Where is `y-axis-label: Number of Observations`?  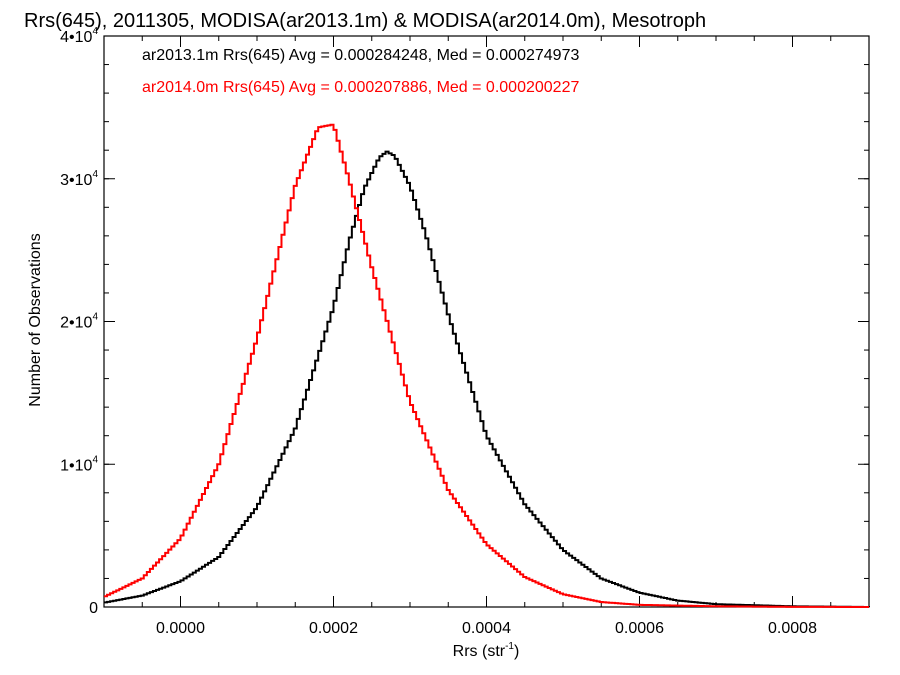 y-axis-label: Number of Observations is located at coordinates (35, 319).